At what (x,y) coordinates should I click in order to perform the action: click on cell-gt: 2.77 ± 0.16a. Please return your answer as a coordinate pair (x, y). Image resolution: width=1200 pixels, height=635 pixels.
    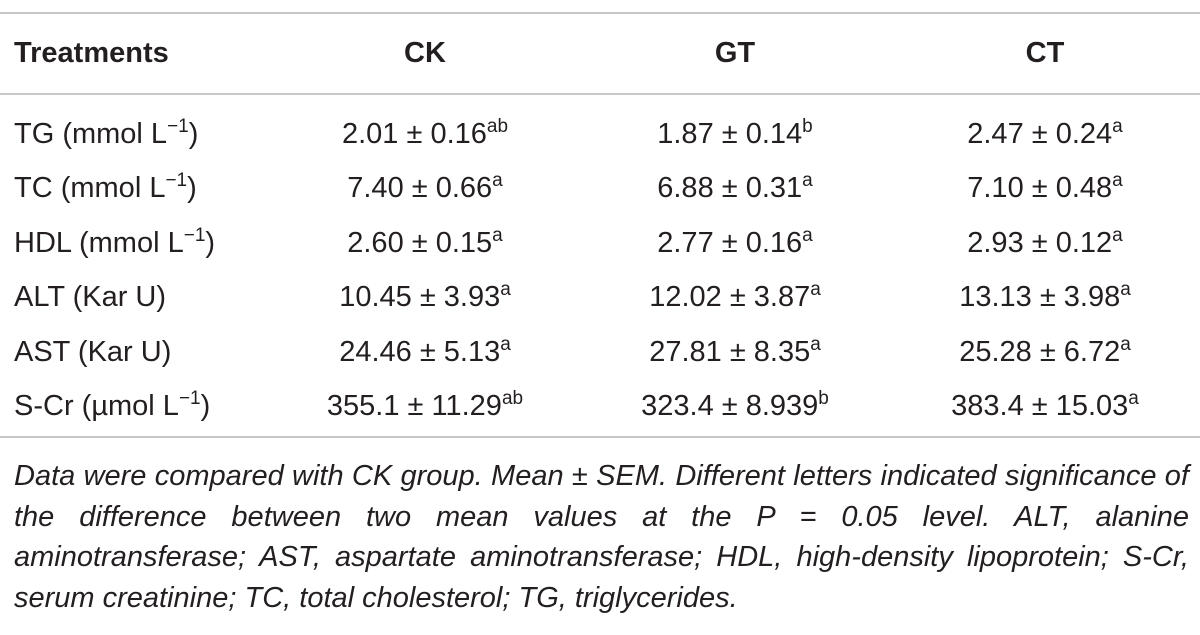
    Looking at the image, I should click on (735, 241).